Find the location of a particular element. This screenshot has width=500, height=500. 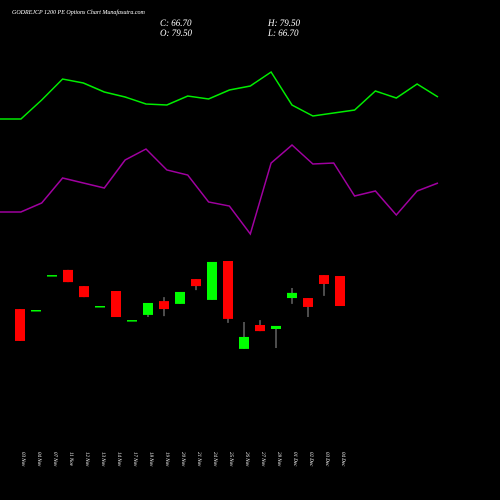

x-tick-label: 03 Nov is located at coordinates (22, 459).